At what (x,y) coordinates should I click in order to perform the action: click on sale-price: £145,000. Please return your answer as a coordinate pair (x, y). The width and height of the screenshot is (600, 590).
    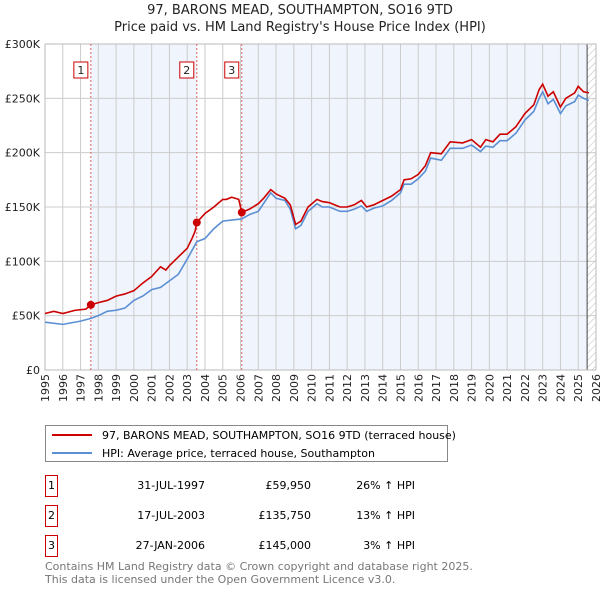
    Looking at the image, I should click on (285, 545).